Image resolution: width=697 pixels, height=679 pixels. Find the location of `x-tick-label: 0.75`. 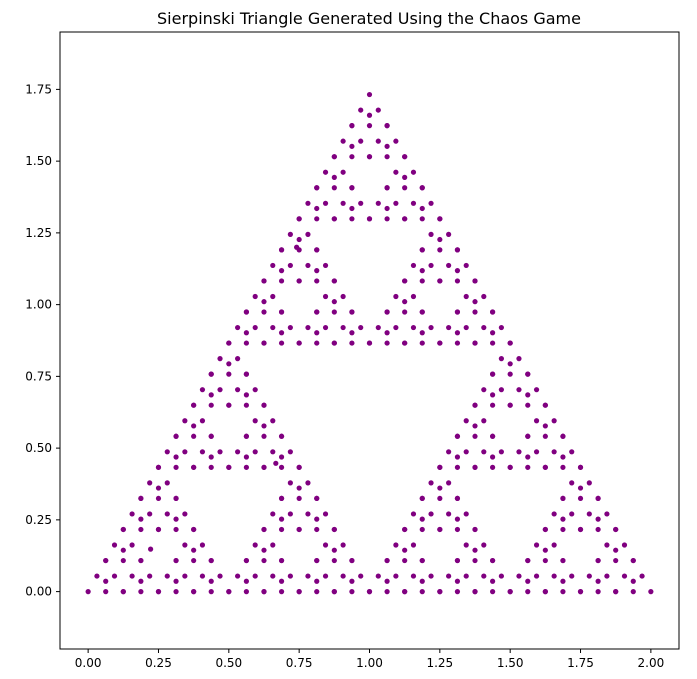

x-tick-label: 0.75 is located at coordinates (299, 663).